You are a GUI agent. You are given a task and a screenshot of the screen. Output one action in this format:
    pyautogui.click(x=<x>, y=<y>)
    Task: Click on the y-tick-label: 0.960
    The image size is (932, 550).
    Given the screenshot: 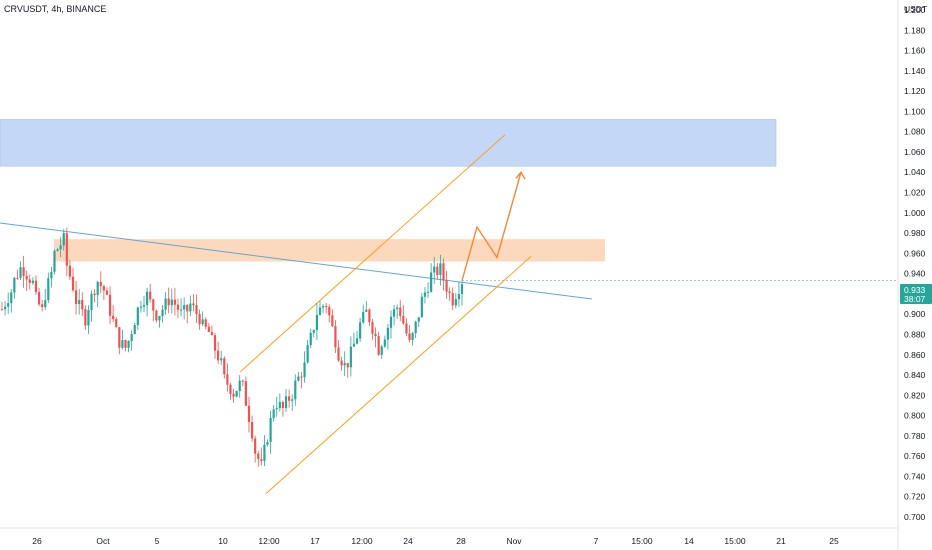 What is the action you would take?
    pyautogui.click(x=915, y=253)
    